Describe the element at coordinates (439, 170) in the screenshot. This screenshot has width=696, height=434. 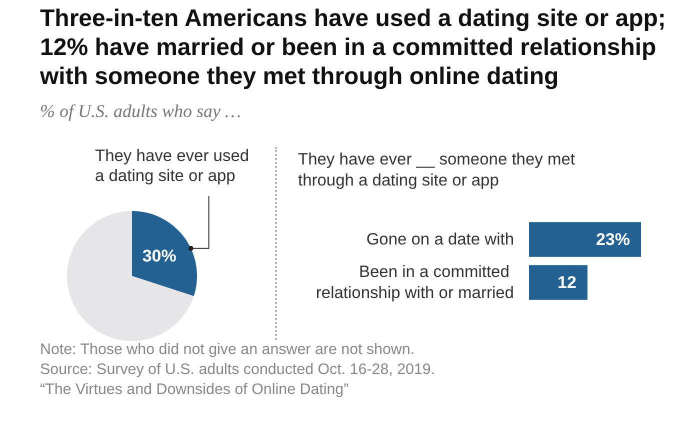
I see `chart-title: They have ever __ someone they met through a dating site or app` at that location.